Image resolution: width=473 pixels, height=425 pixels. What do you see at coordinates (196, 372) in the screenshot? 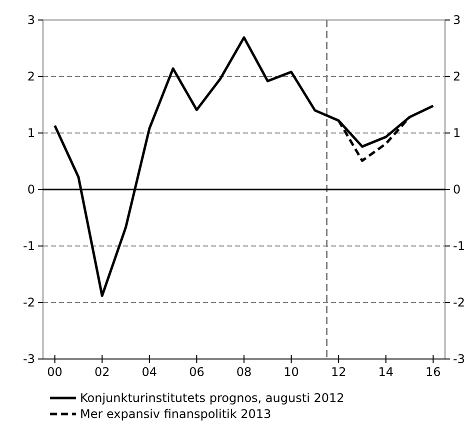
I see `x-tick-label: 06` at bounding box center [196, 372].